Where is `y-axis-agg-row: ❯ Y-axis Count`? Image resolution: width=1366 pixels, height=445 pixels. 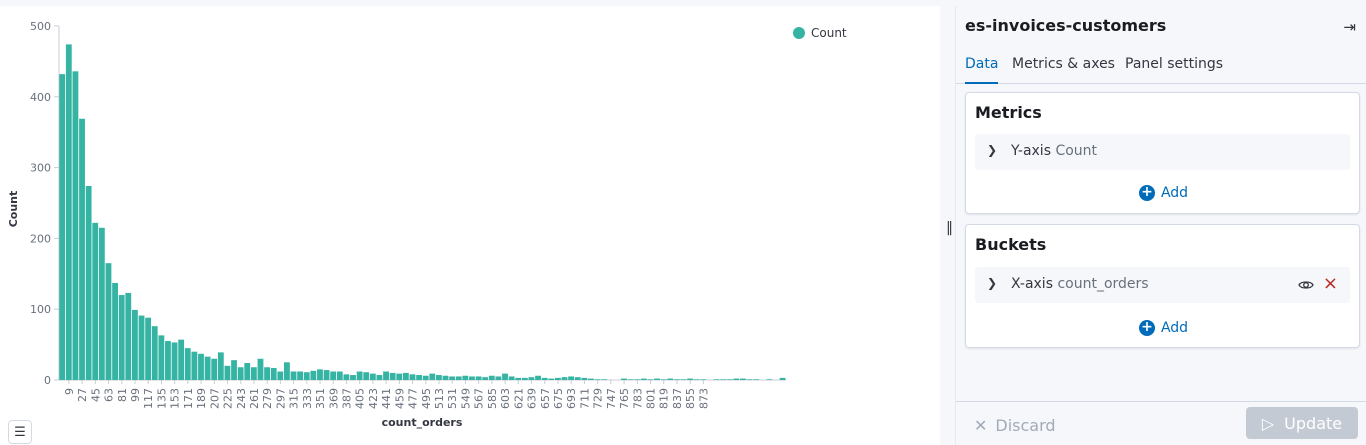 y-axis-agg-row: ❯ Y-axis Count is located at coordinates (1162, 152).